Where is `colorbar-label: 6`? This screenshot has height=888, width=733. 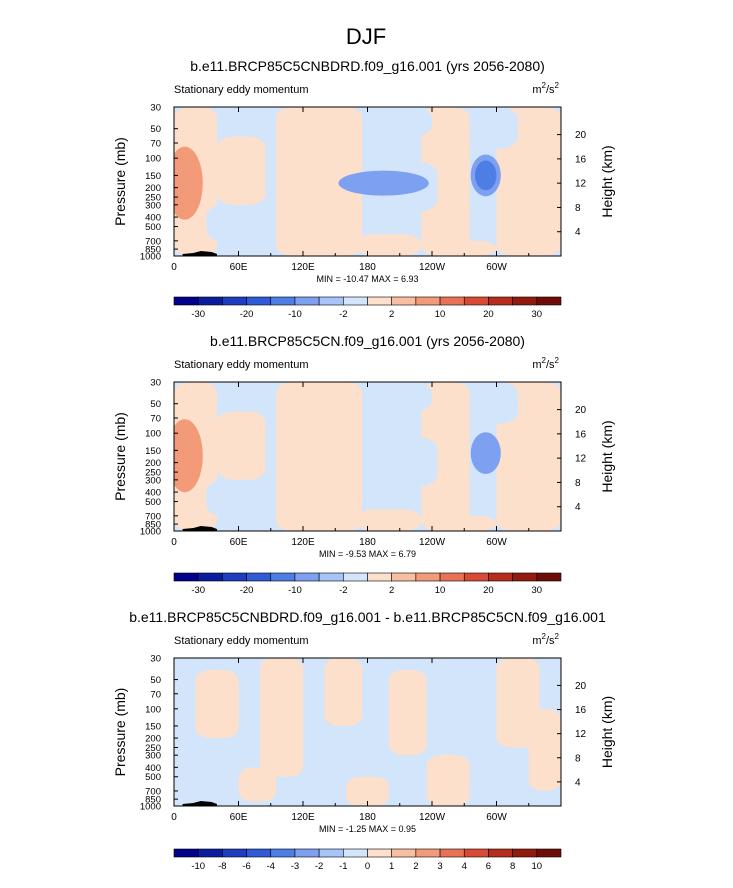
colorbar-label: 6 is located at coordinates (488, 866).